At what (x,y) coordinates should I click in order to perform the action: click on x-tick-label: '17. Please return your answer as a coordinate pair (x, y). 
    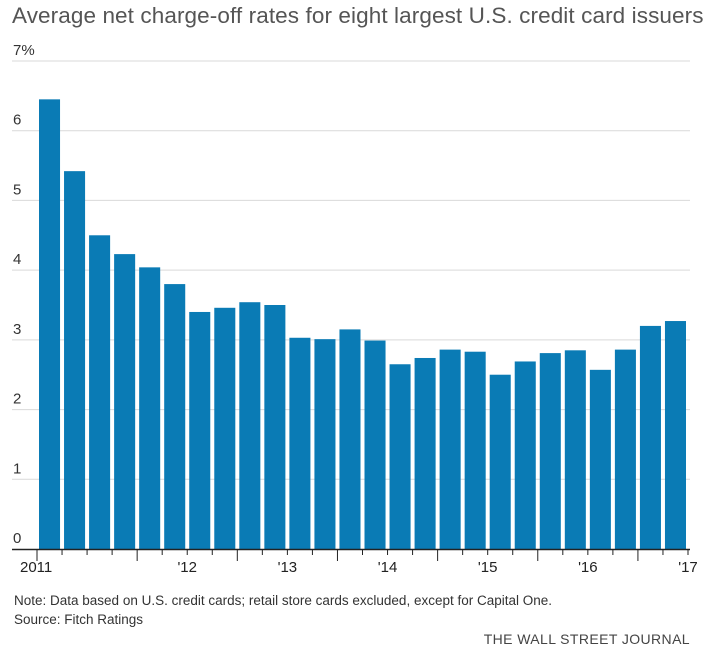
    Looking at the image, I should click on (688, 567).